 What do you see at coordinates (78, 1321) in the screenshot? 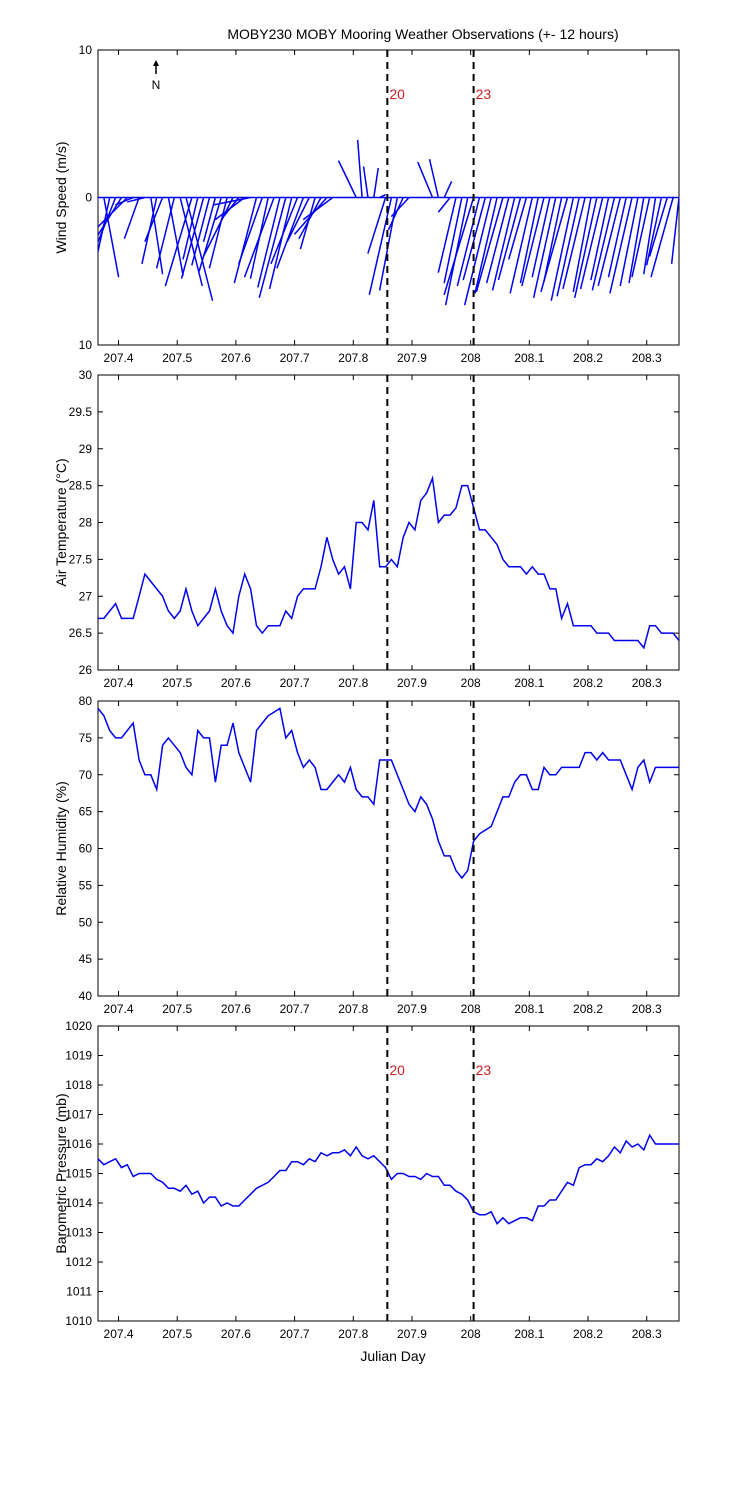
I see `y-tick-label: 1010` at bounding box center [78, 1321].